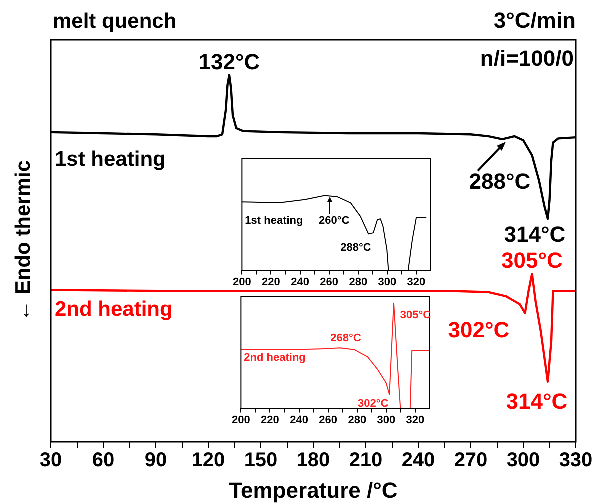 The image size is (609, 504). Describe the element at coordinates (261, 461) in the screenshot. I see `x-tick-label: 150` at that location.